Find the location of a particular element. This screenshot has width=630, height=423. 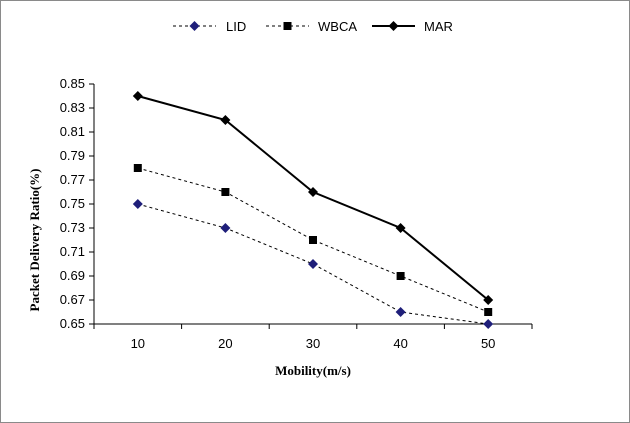

y-tick-label: 0.75 is located at coordinates (72, 203).